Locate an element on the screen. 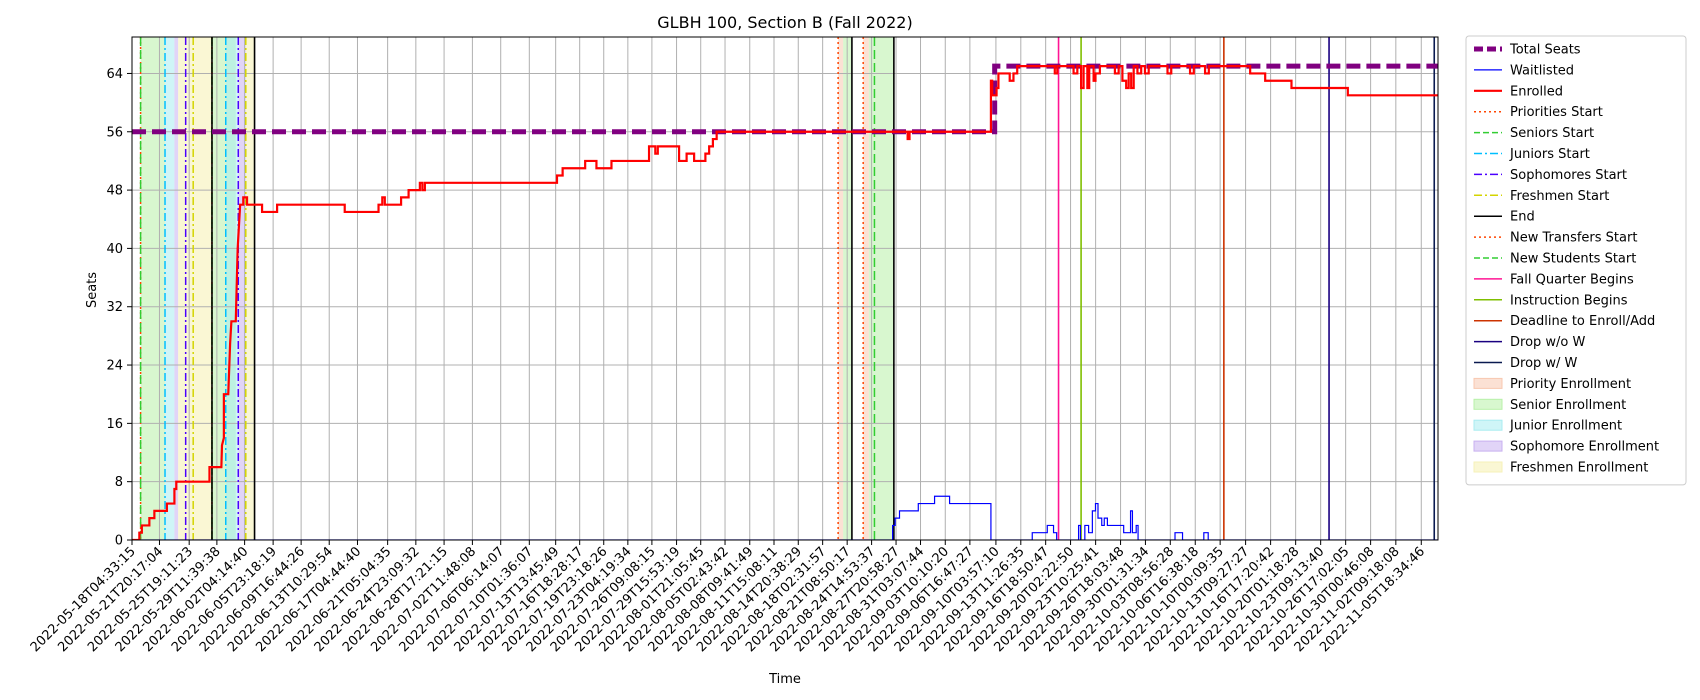 This screenshot has height=700, width=1700. legend-label: Juniors Start is located at coordinates (1549, 154).